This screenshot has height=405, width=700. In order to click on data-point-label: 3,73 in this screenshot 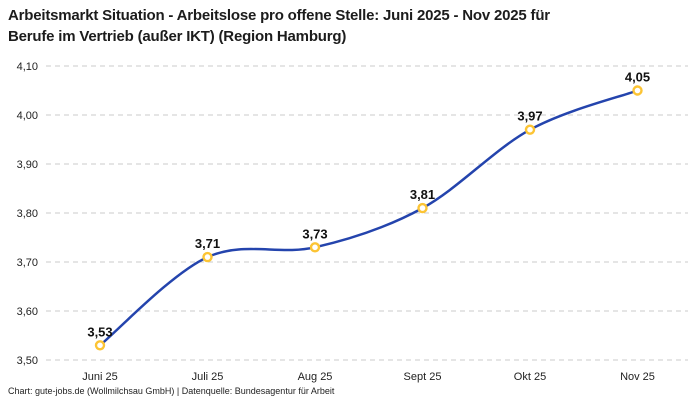, I will do `click(314, 233)`.